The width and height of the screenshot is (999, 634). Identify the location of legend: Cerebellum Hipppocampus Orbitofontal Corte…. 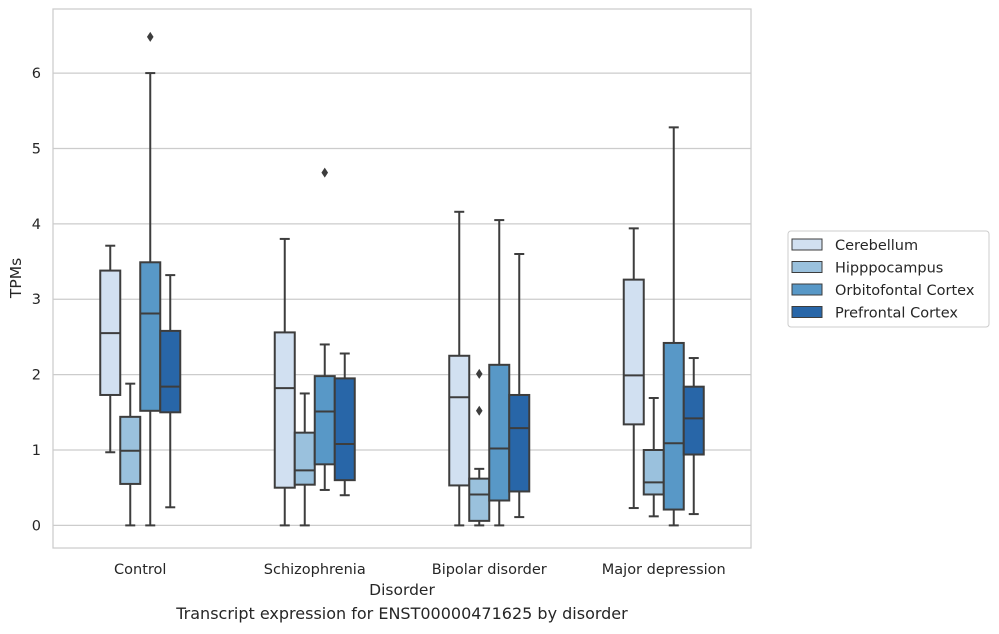
(888, 279).